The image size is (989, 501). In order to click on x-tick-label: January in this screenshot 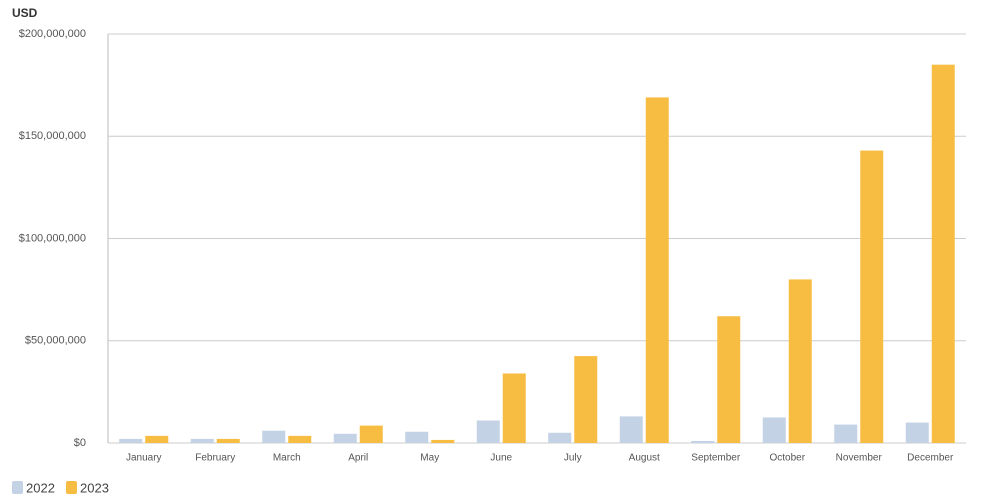, I will do `click(144, 458)`.